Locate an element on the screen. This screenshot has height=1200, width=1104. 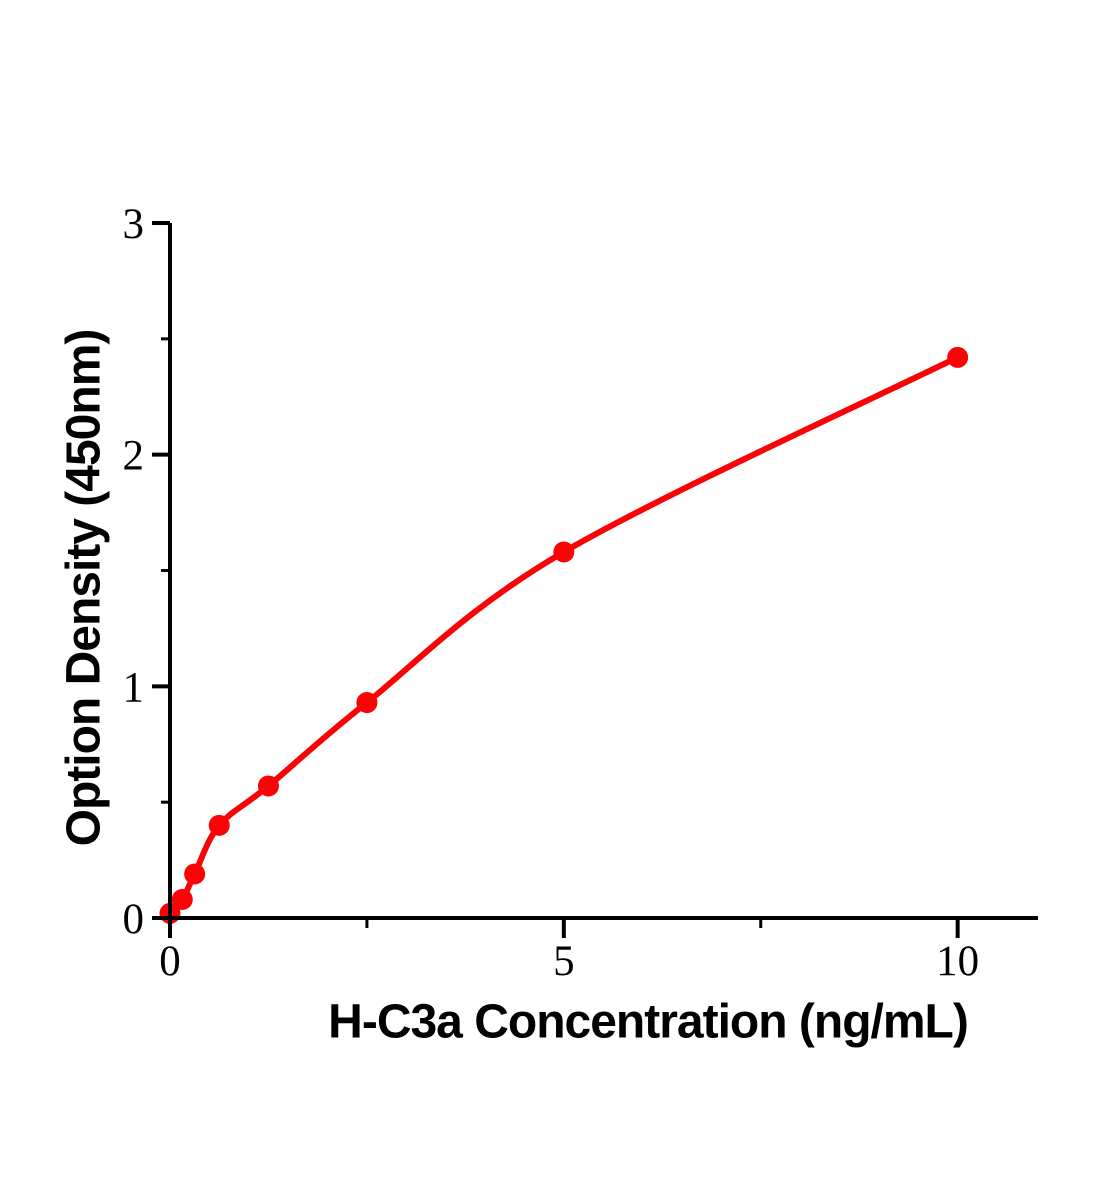
y-axis-title: Option Density (450nm) is located at coordinates (84, 588).